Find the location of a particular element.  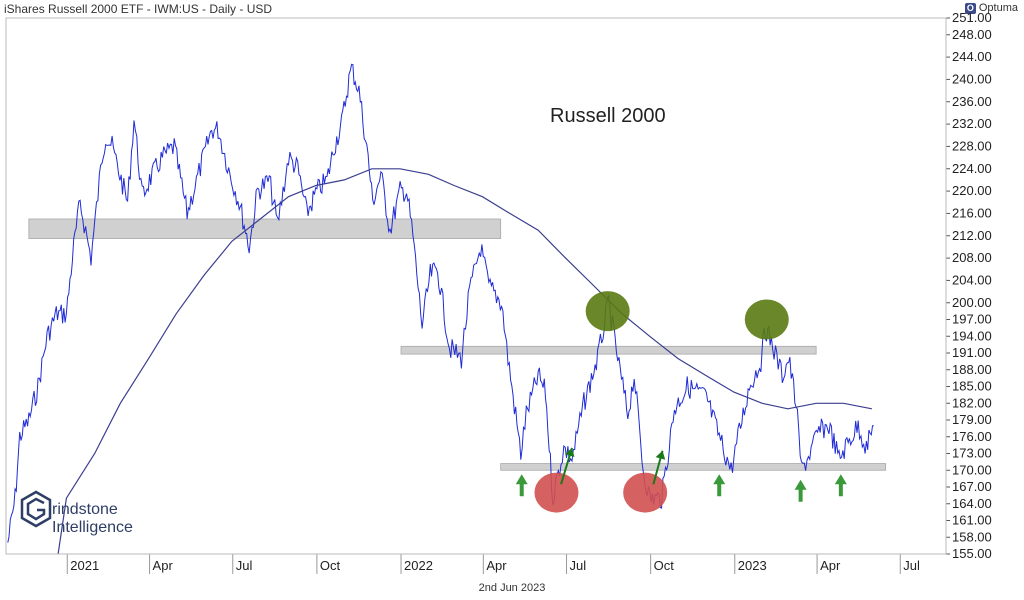

footer-date: 2nd Jun 2023 is located at coordinates (512, 588).